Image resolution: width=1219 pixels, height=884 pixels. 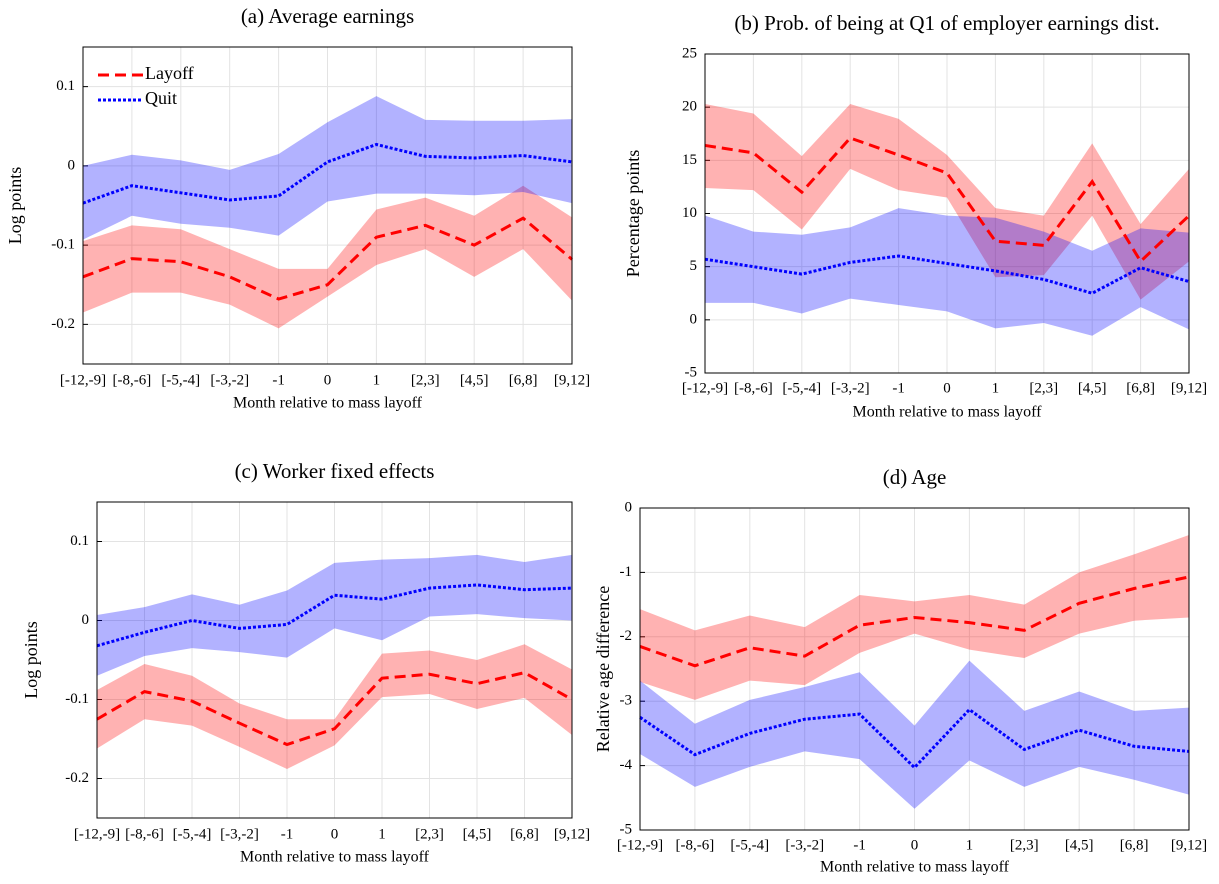 I want to click on y-tick-label: 5, so click(x=694, y=266).